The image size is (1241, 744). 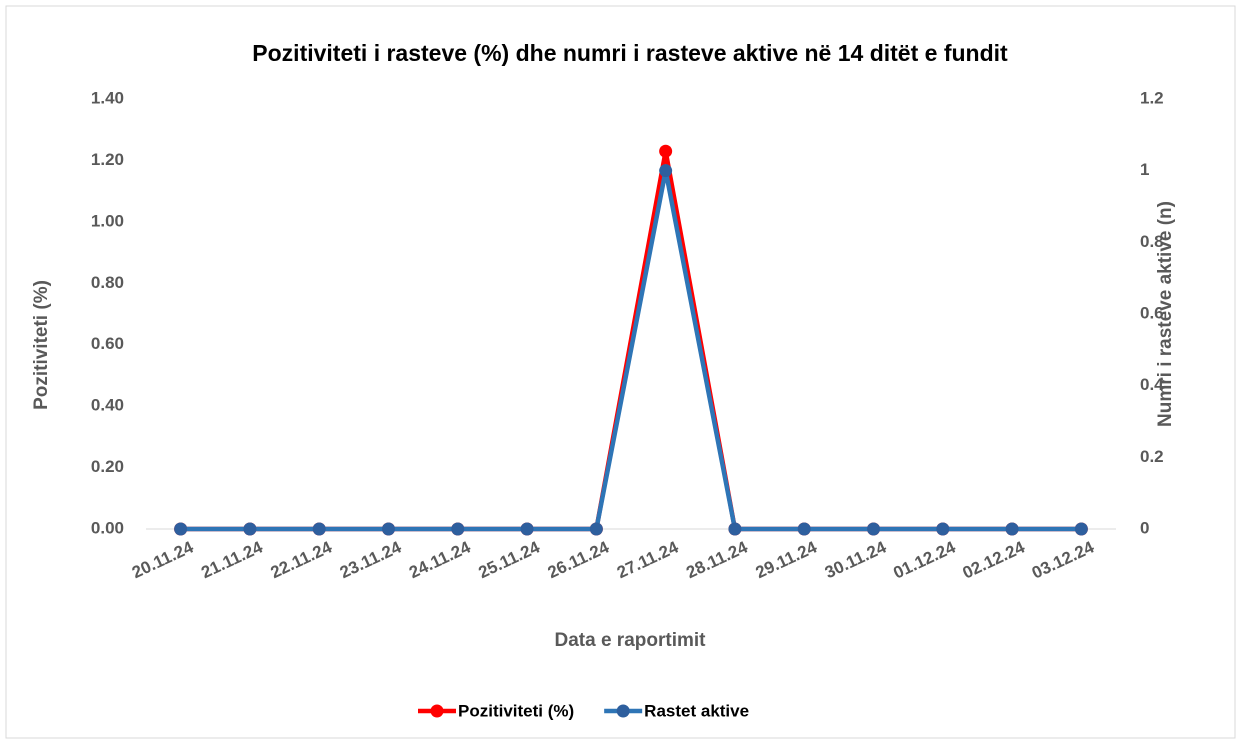 I want to click on y2-tick-label: 0.8, so click(x=1152, y=241).